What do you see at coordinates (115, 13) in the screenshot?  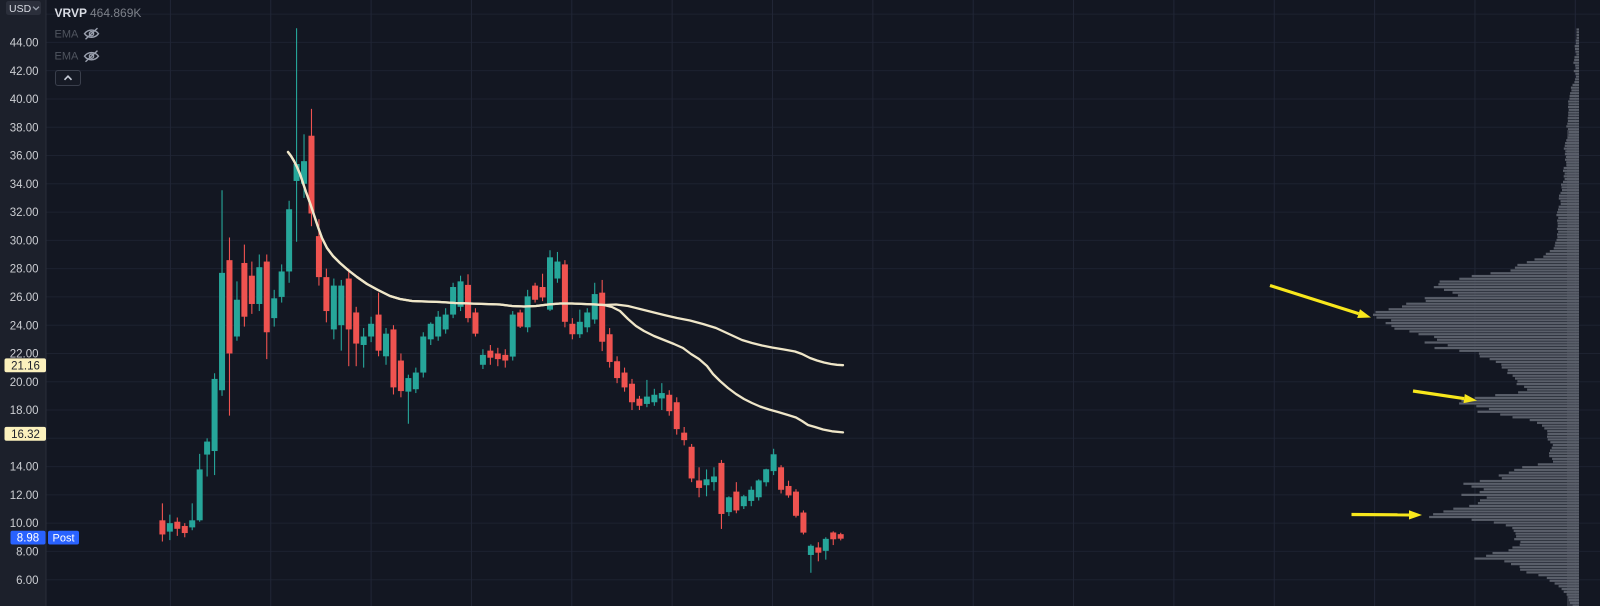 I see `svg-text: 464.869K` at bounding box center [115, 13].